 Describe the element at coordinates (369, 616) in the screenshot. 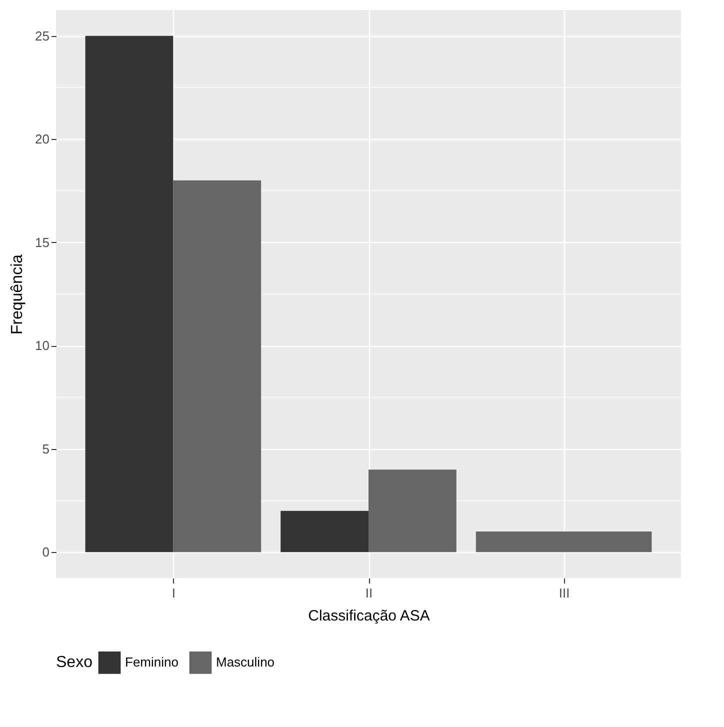

I see `x-axis-title: Classificação ASA` at that location.